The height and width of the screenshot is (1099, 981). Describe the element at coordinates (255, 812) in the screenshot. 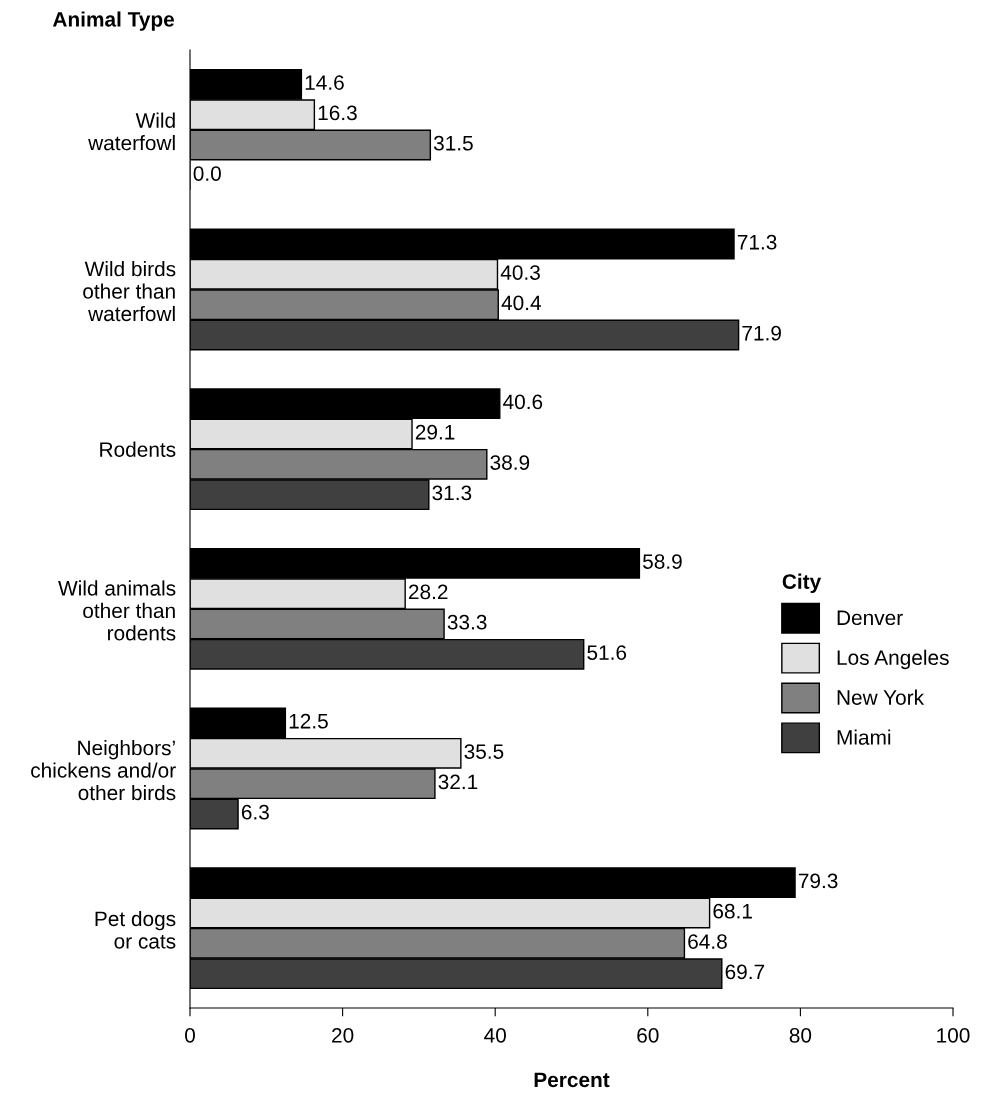

I see `data-label: 6.3` at that location.